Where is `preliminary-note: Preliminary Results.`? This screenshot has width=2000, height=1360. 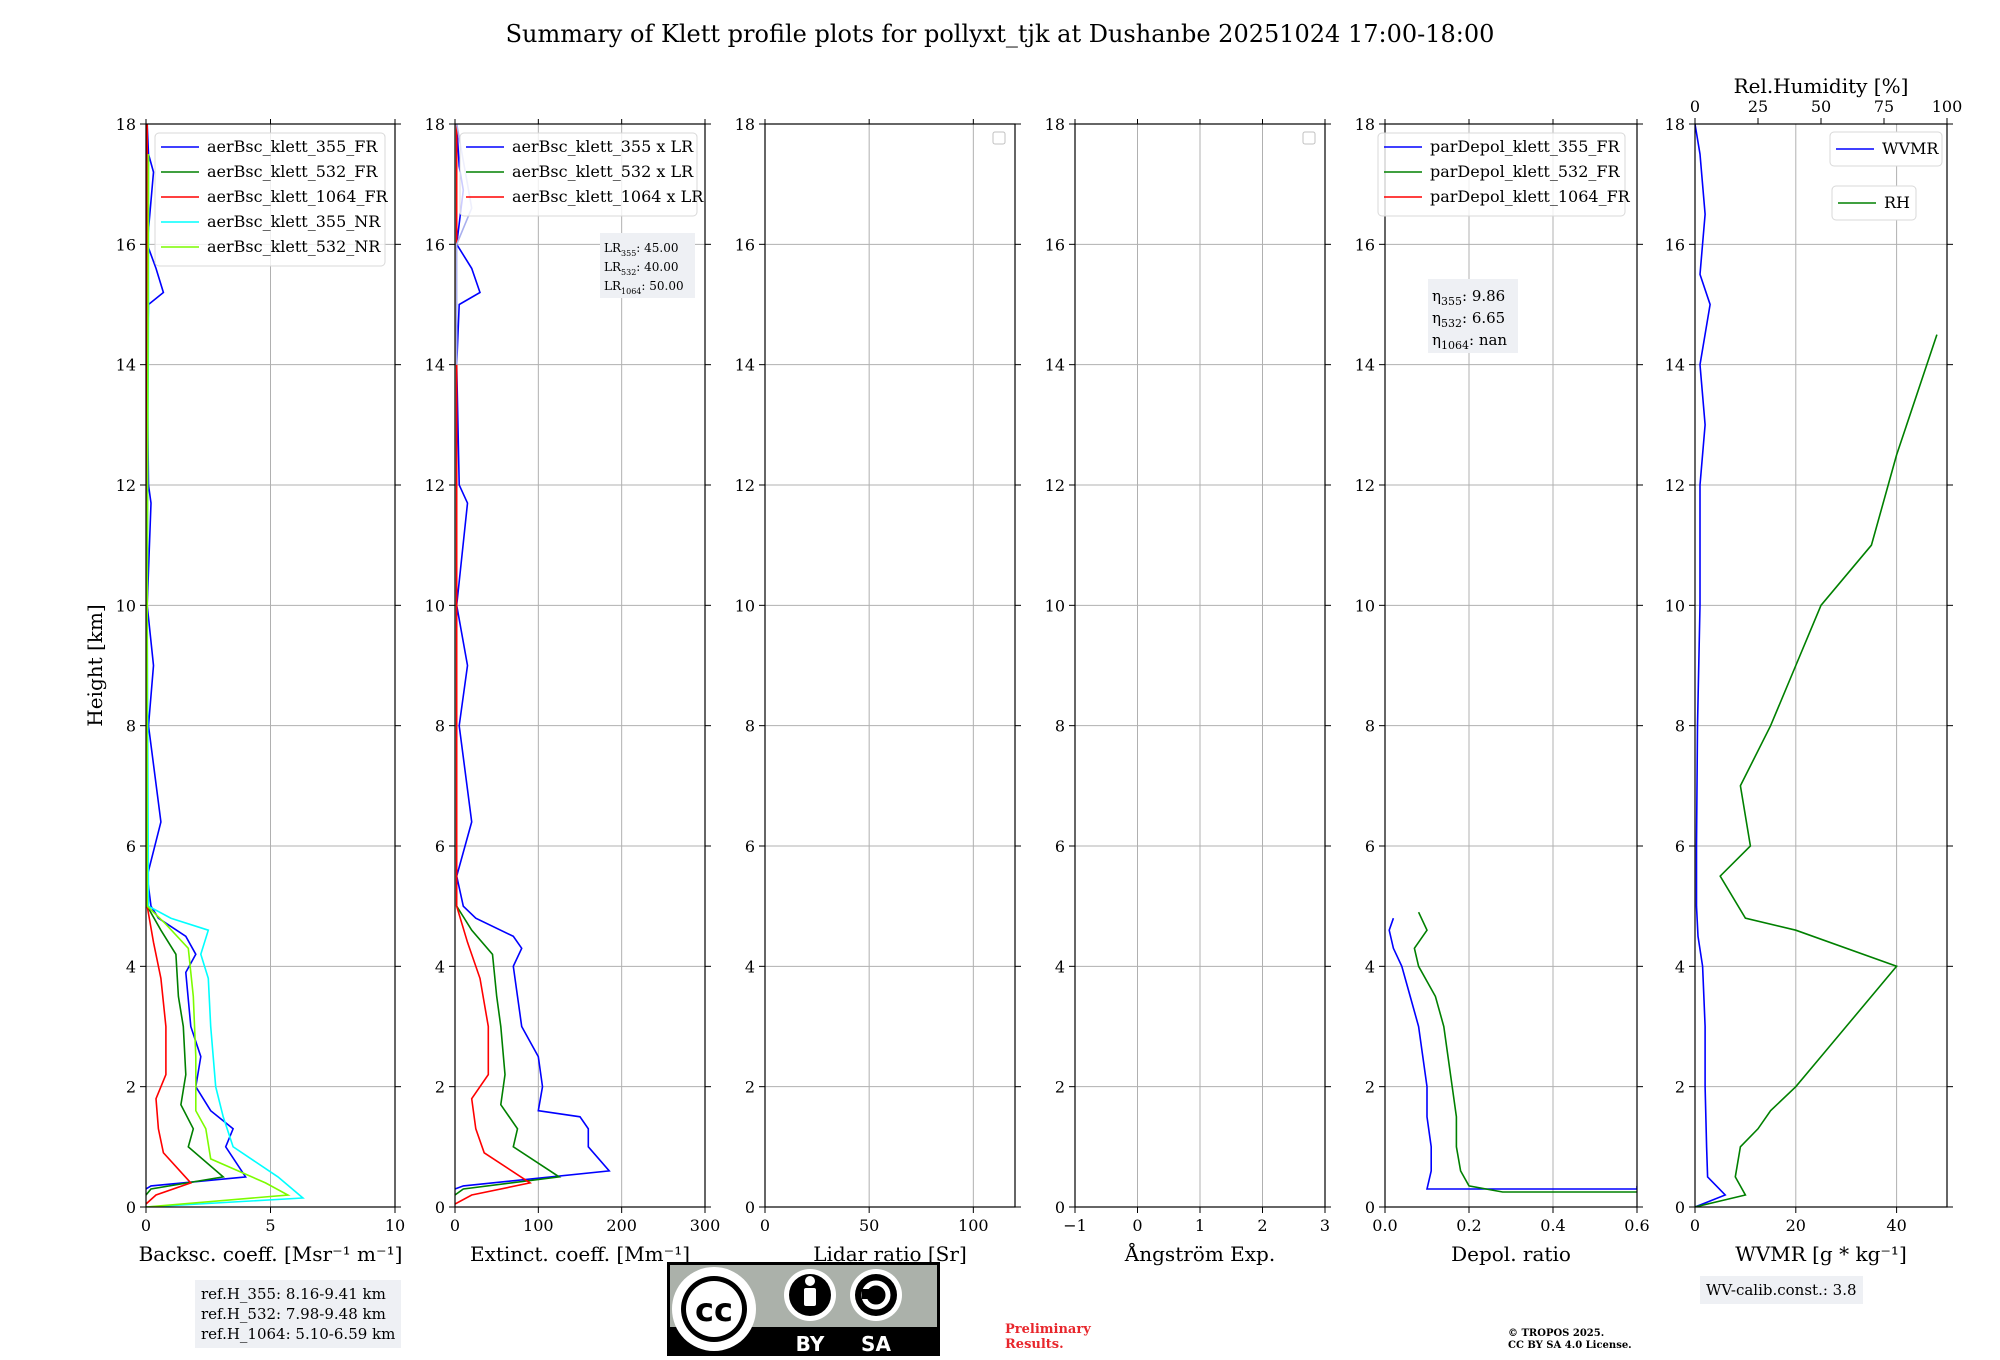 preliminary-note: Preliminary Results. is located at coordinates (1048, 1337).